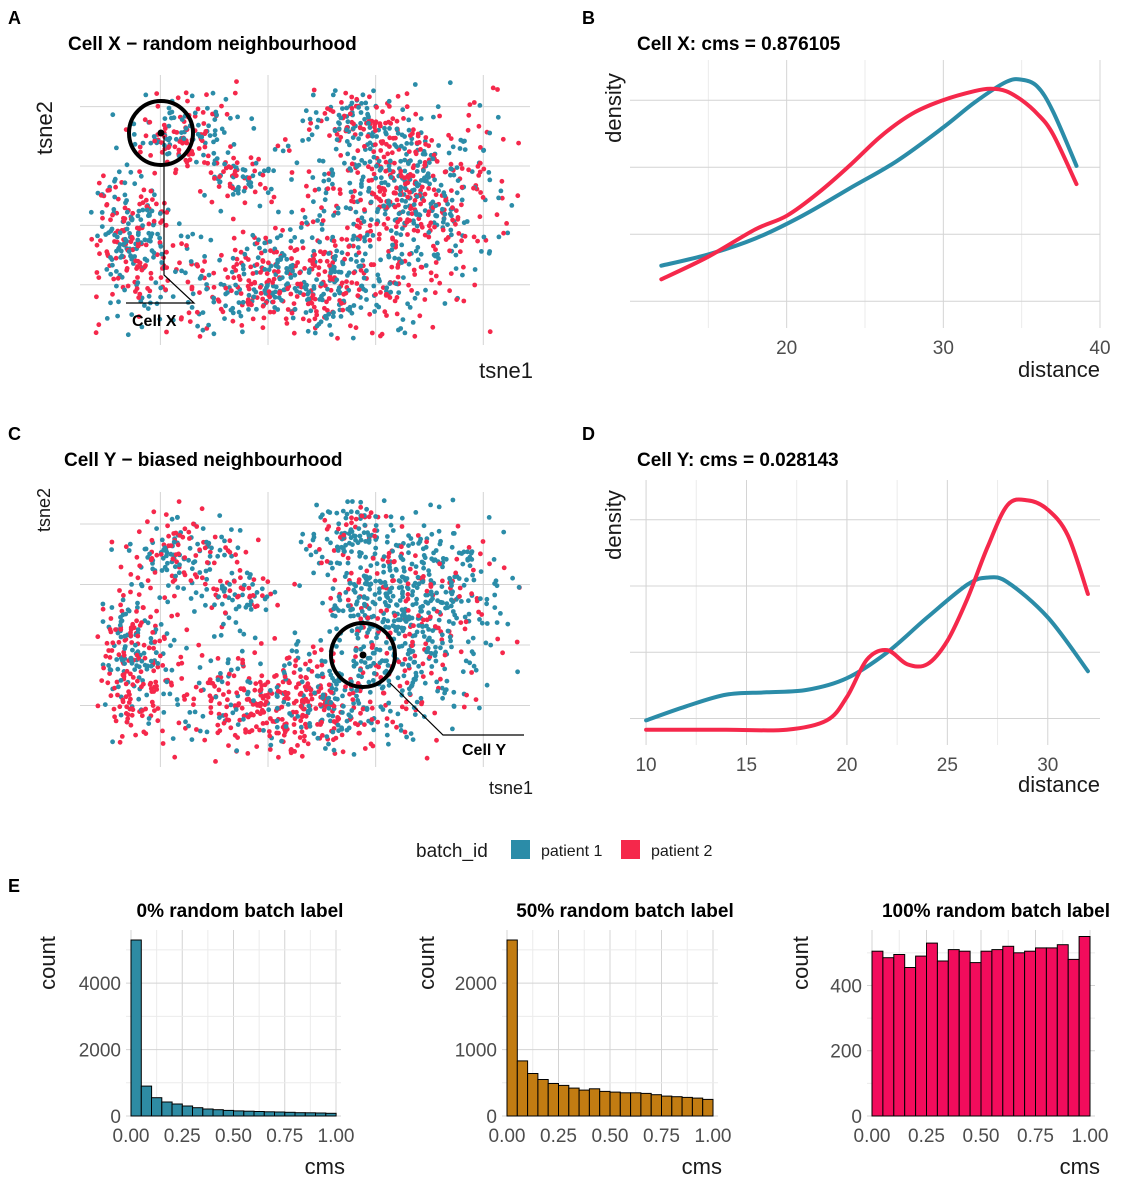 Image resolution: width=1134 pixels, height=1179 pixels. I want to click on tick-label-y: 2000, so click(476, 984).